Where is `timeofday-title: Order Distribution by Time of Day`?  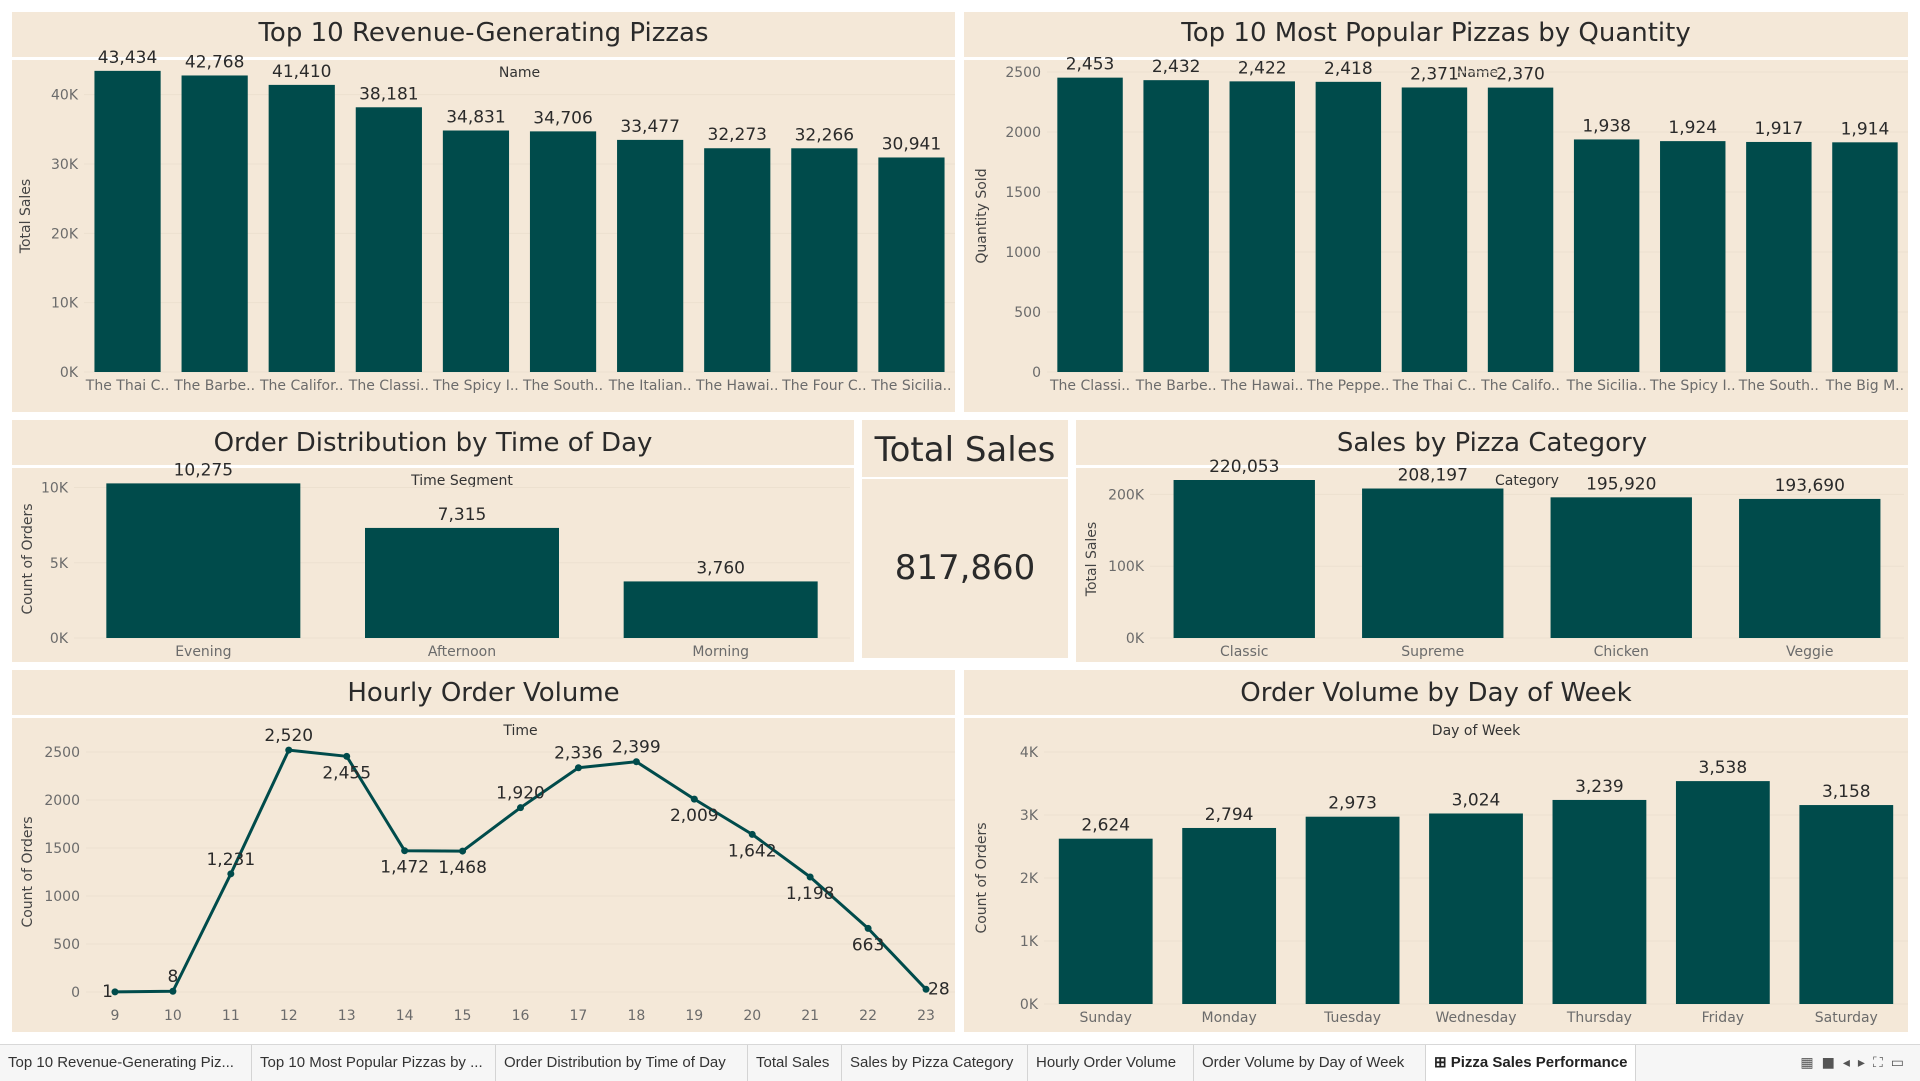
timeofday-title: Order Distribution by Time of Day is located at coordinates (433, 443).